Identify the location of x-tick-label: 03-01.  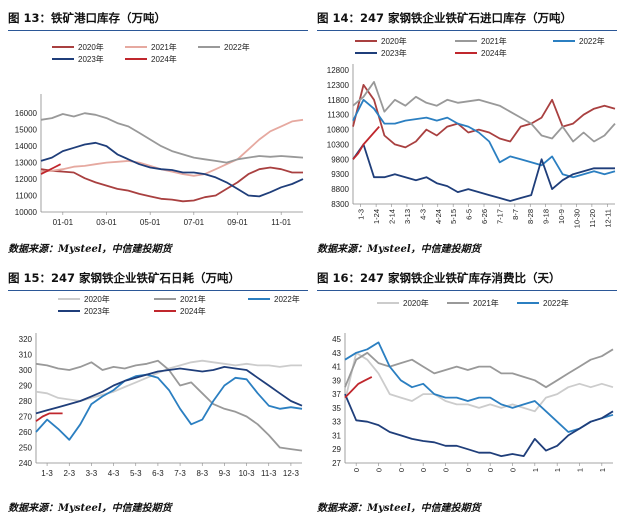
(106, 222).